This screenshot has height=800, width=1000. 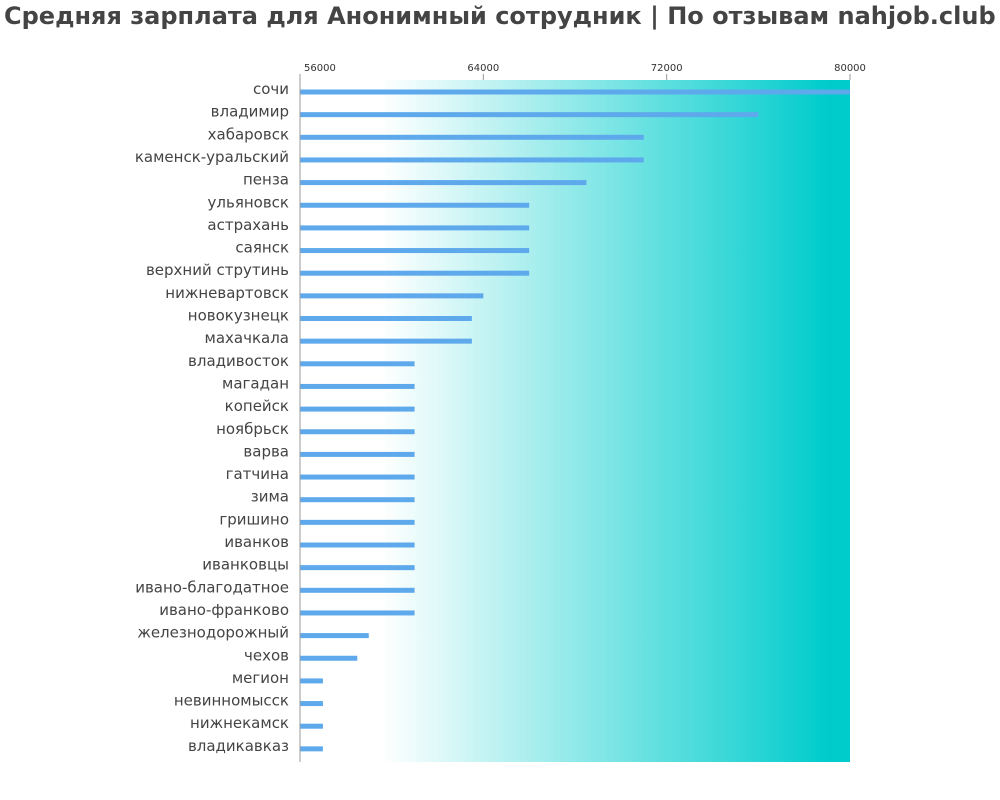 I want to click on x-tick-label: 72000, so click(x=667, y=68).